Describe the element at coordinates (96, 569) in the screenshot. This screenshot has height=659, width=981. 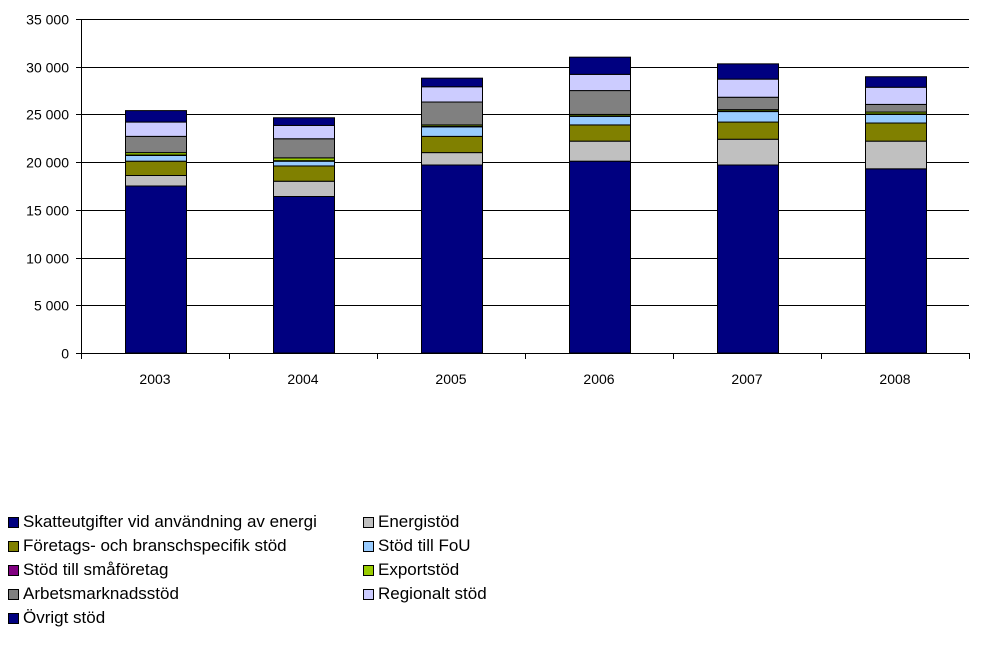
I see `legend-label: Stöd till småföretag` at that location.